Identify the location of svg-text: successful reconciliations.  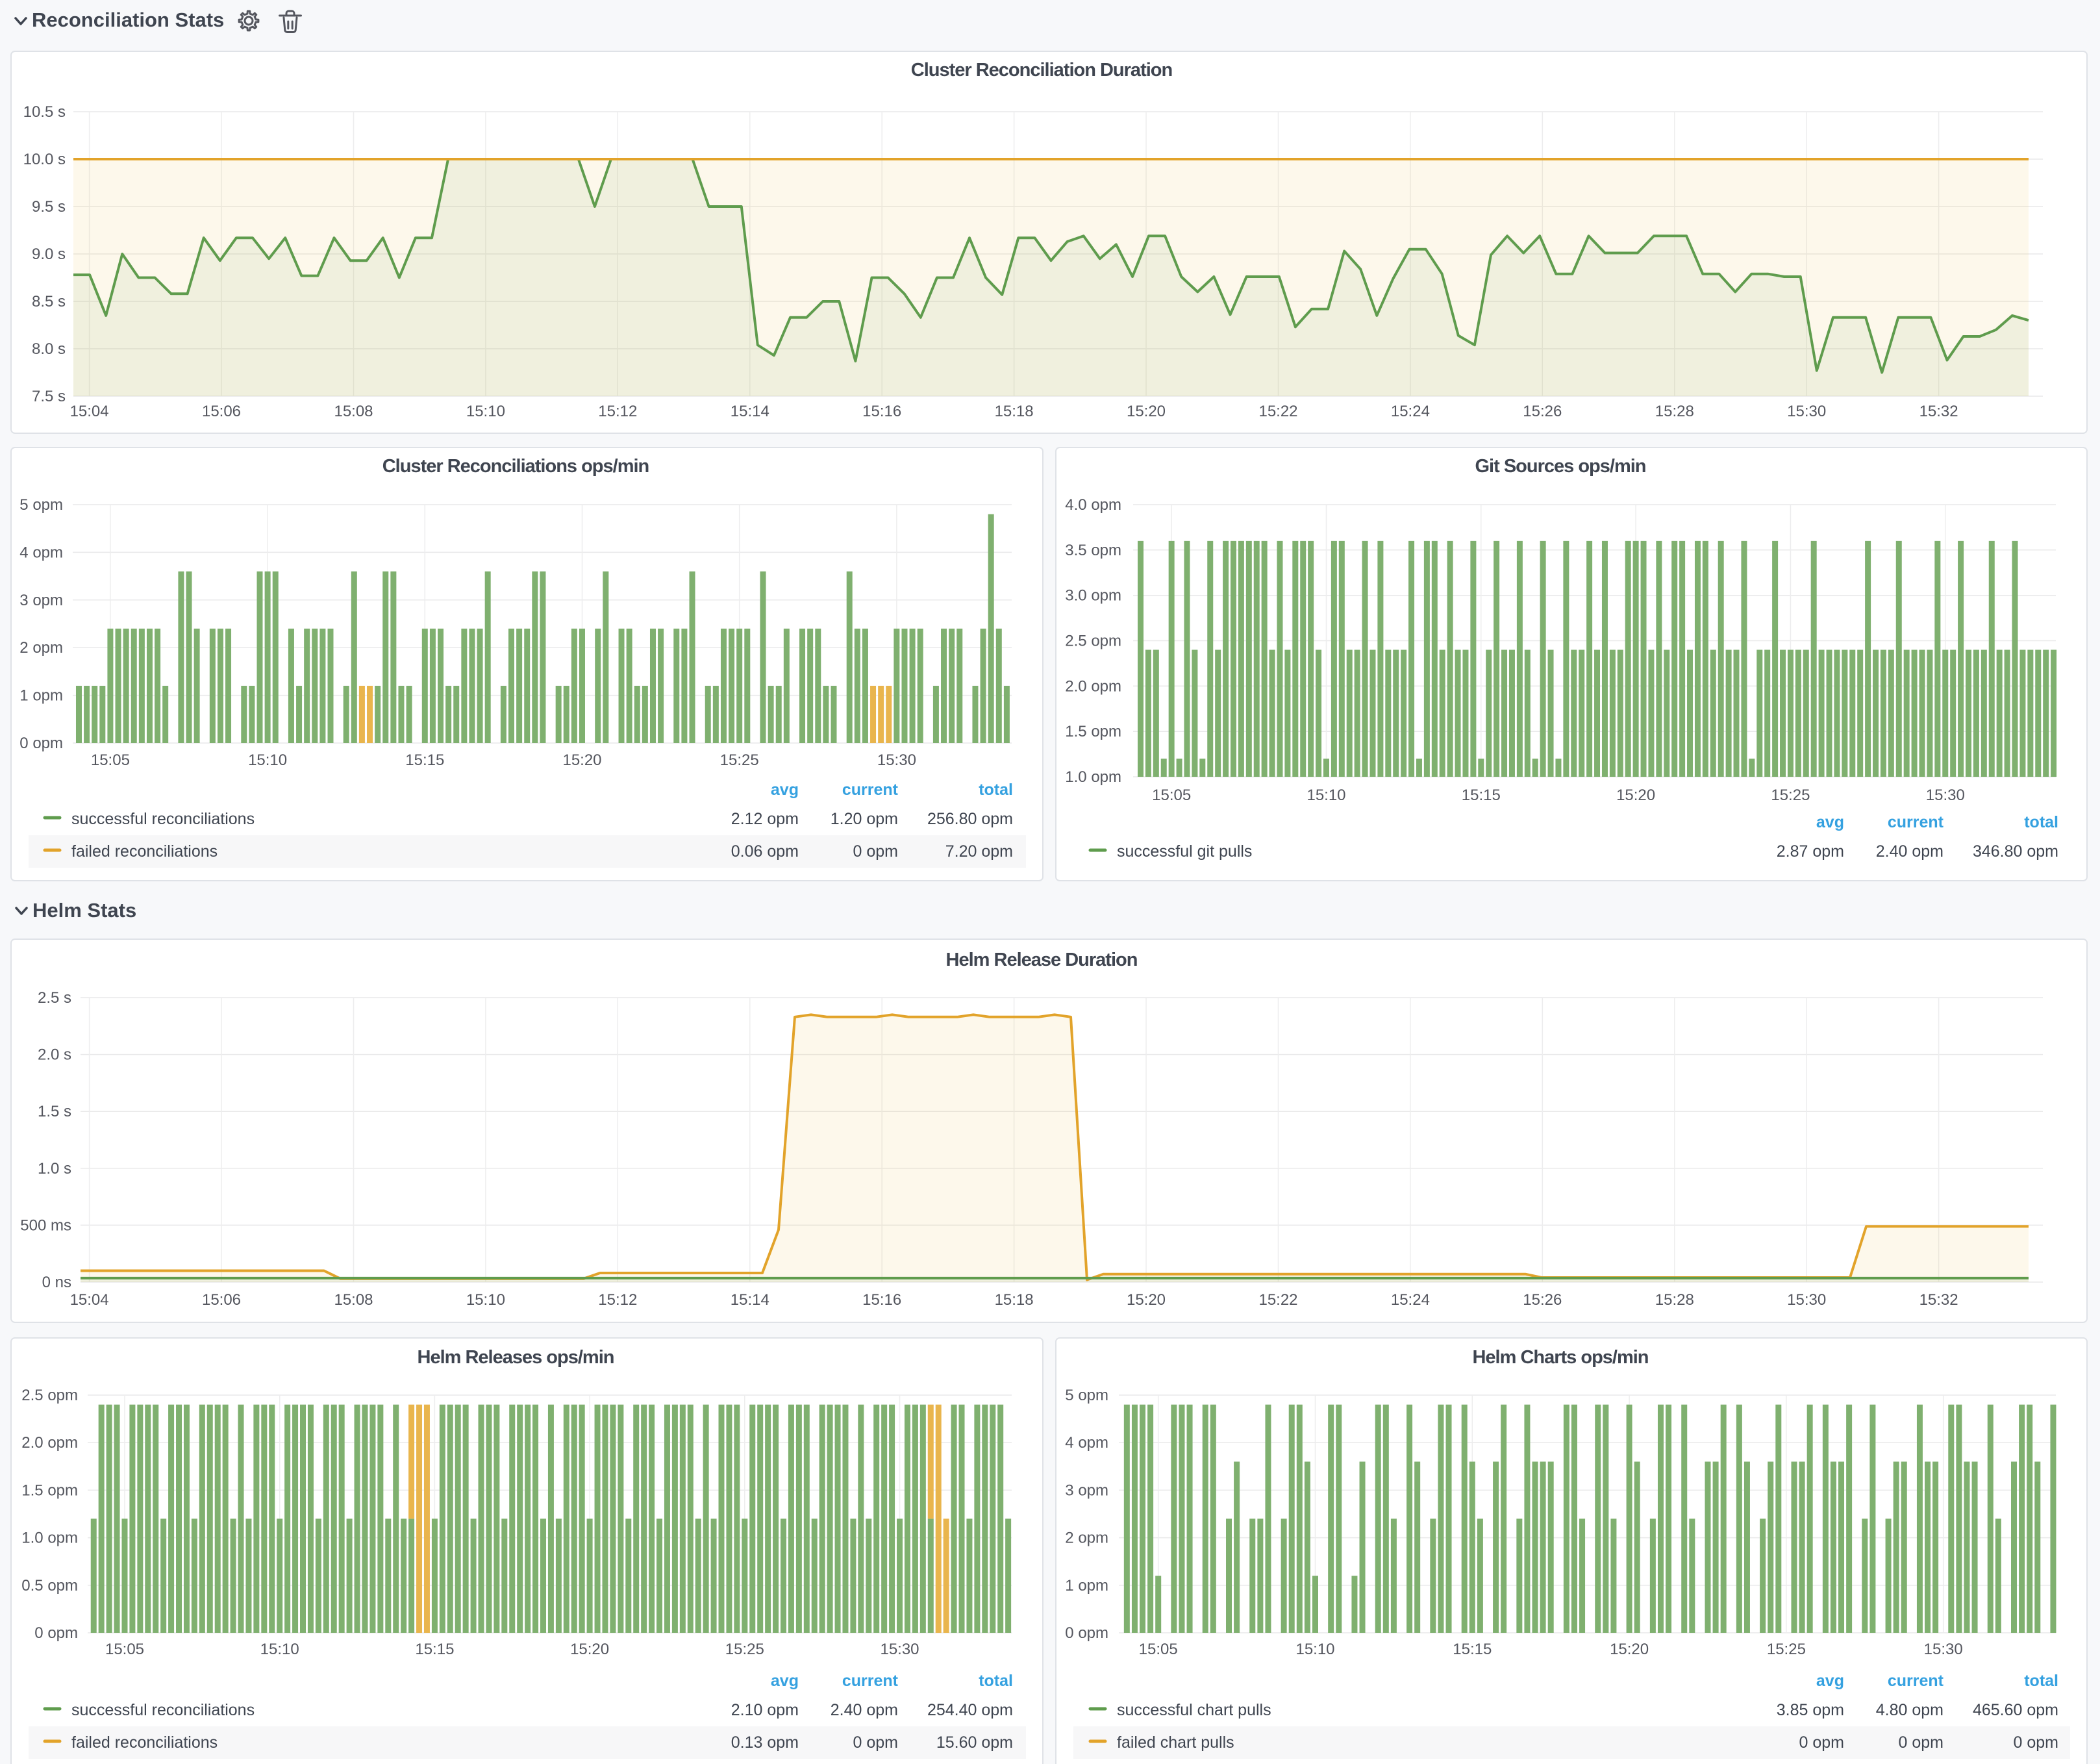
(163, 1710).